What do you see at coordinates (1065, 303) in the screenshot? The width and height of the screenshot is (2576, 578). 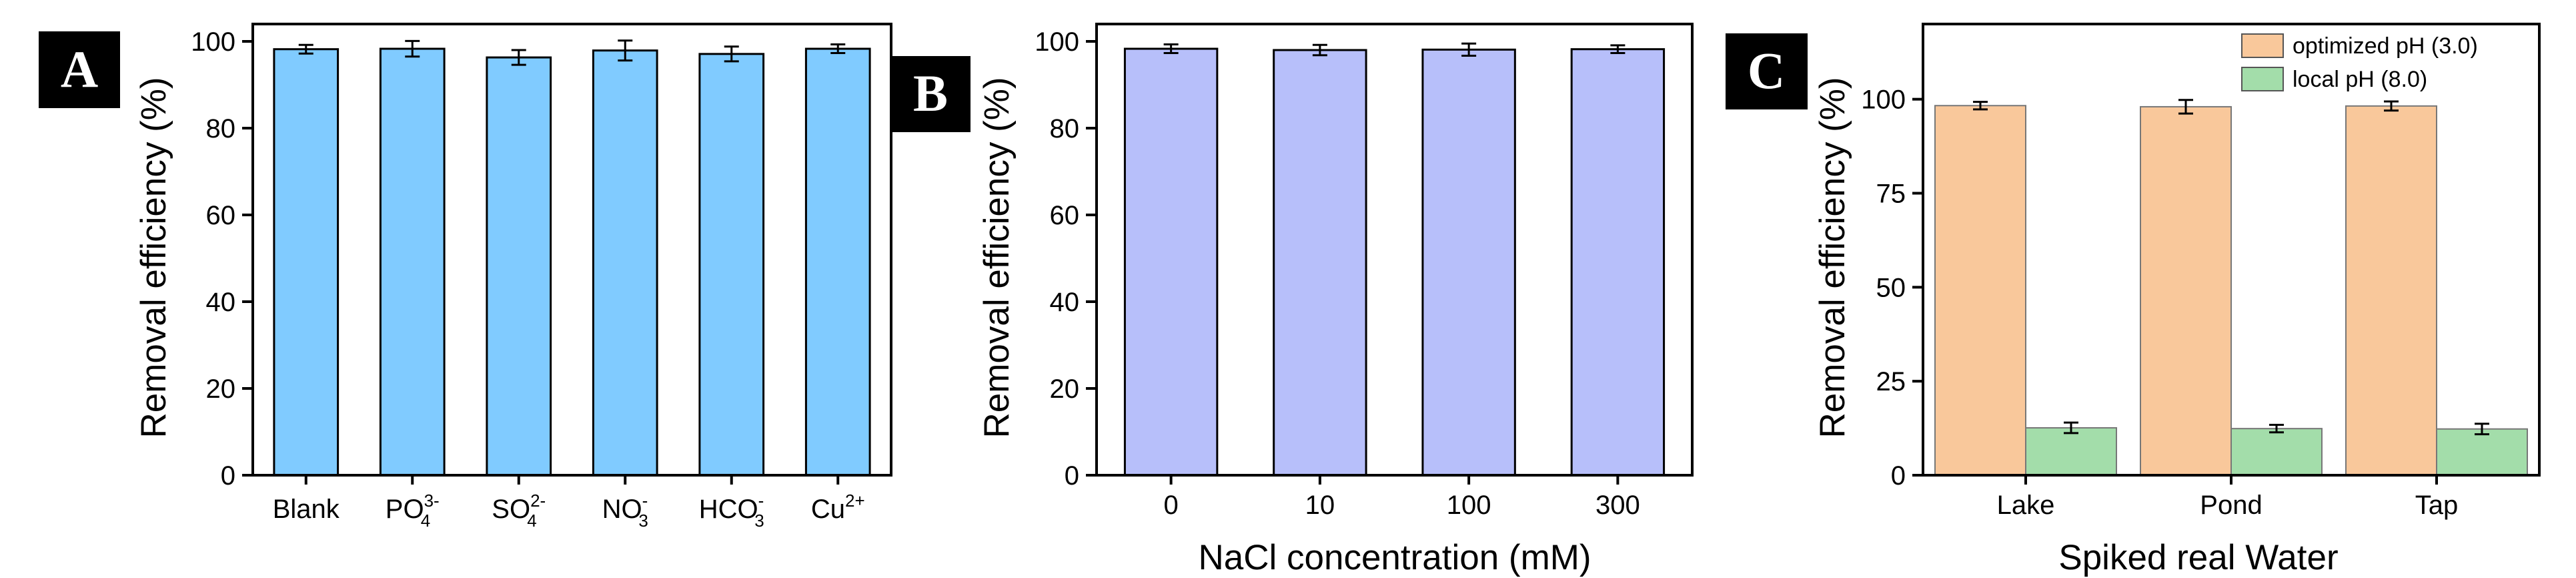 I see `panel-b-ytick-label: 40` at bounding box center [1065, 303].